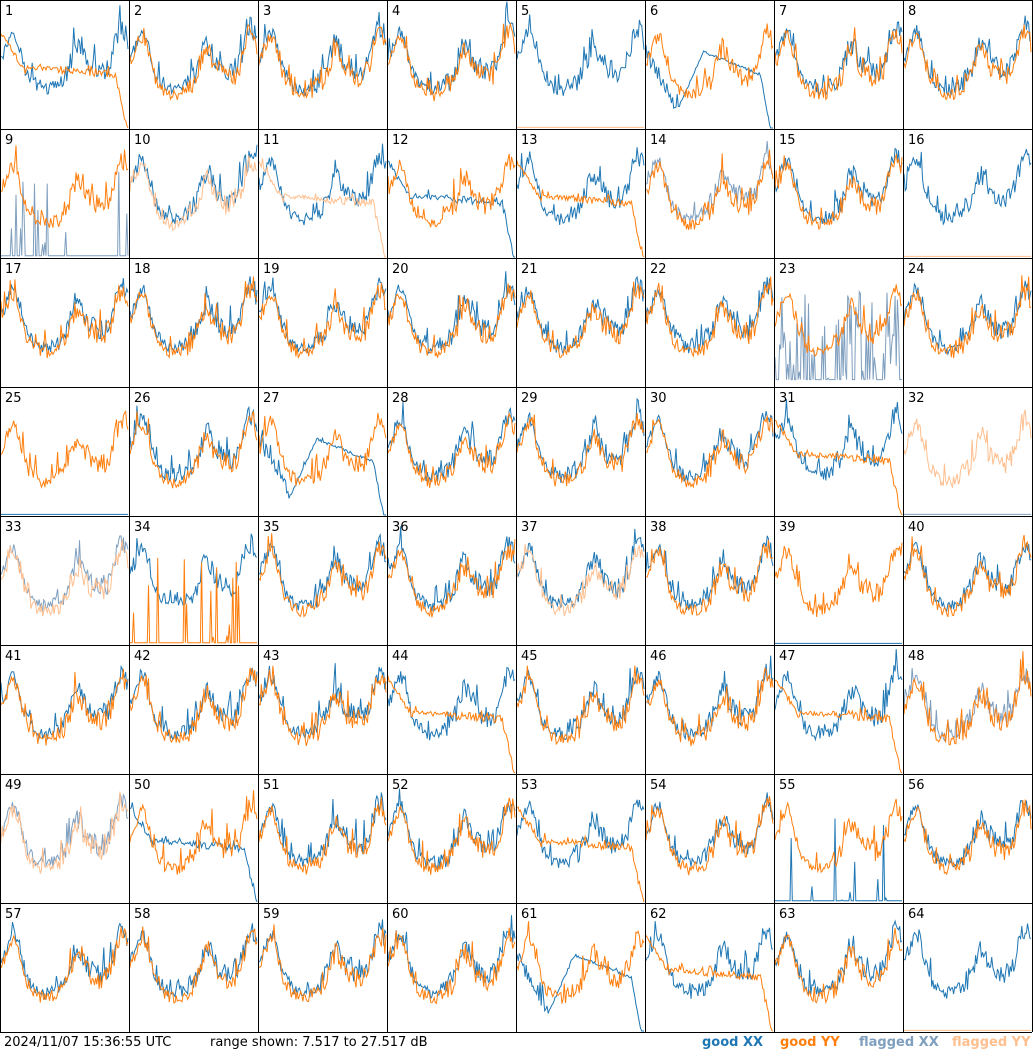 The image size is (1033, 1053). I want to click on panel-label: 64, so click(916, 914).